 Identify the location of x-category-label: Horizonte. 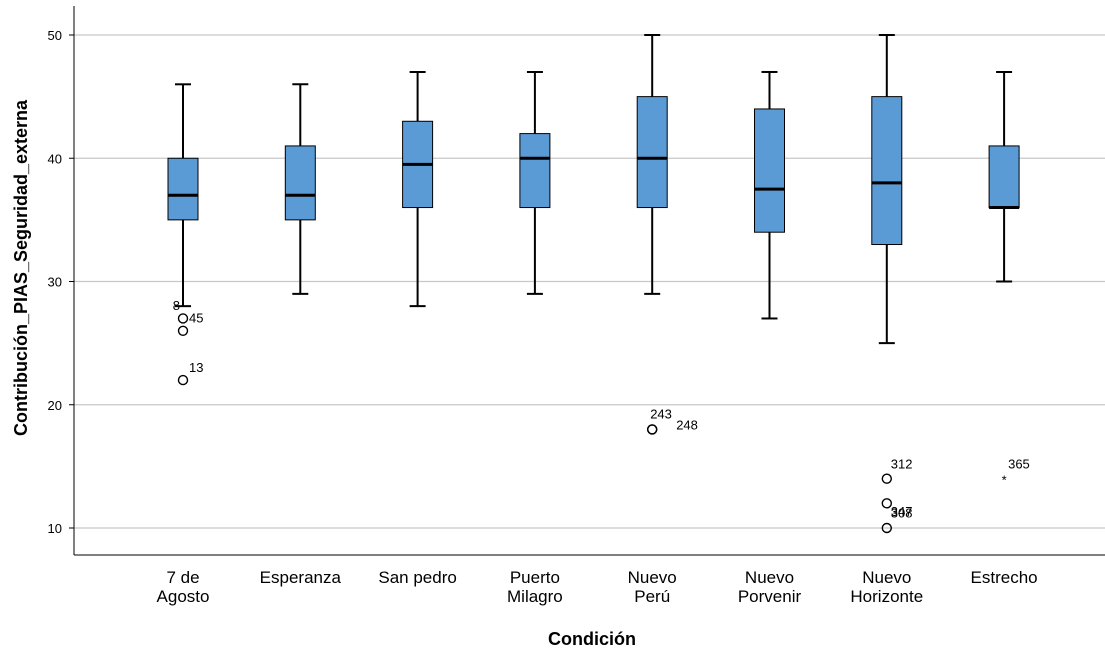
(886, 596).